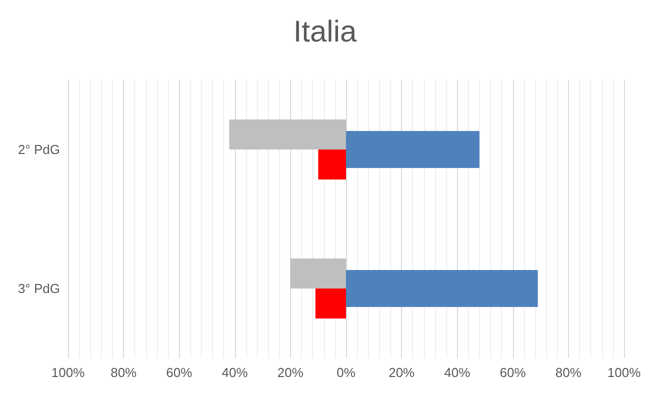  What do you see at coordinates (325, 32) in the screenshot?
I see `chart-title: Italia` at bounding box center [325, 32].